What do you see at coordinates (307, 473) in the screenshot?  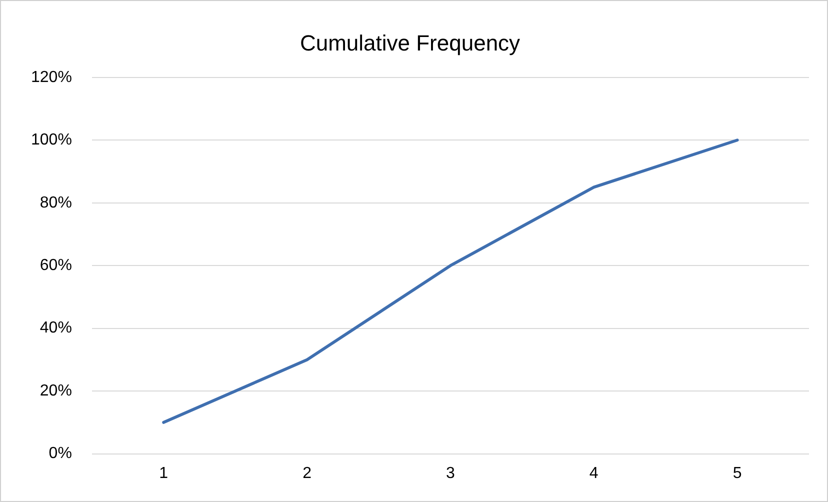 I see `x-tick-label: 2` at bounding box center [307, 473].